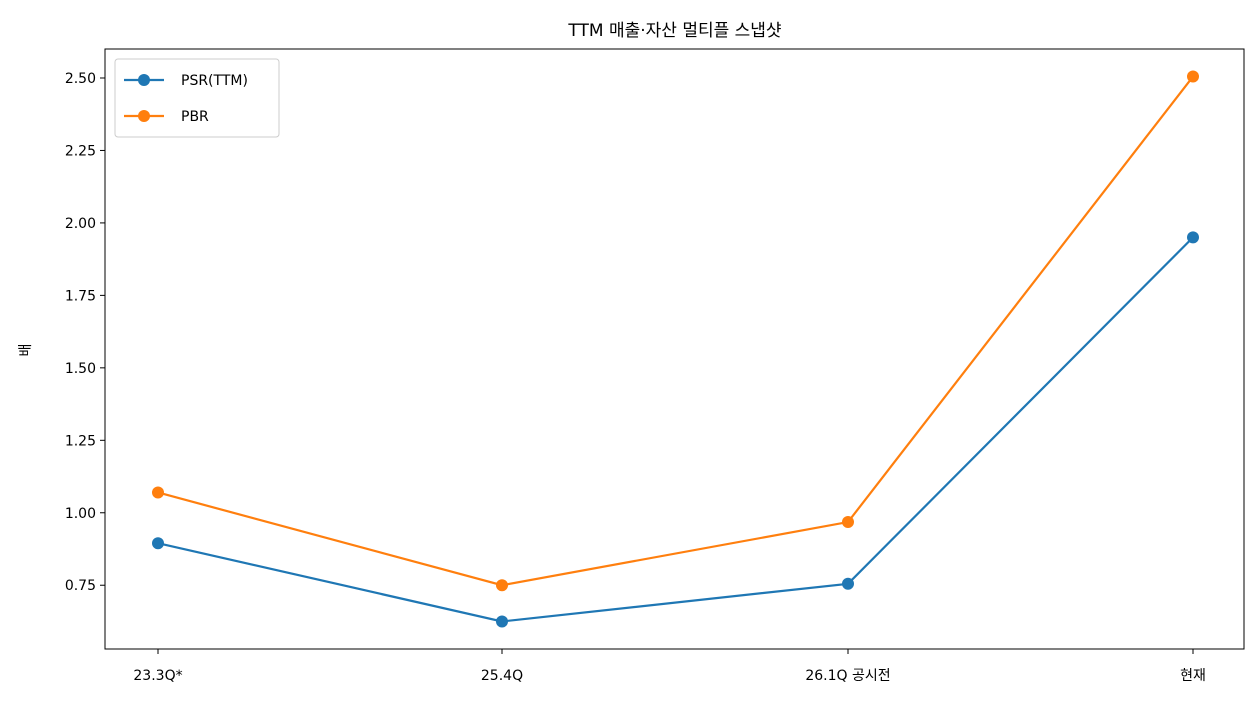  Describe the element at coordinates (1193, 676) in the screenshot. I see `x-tick-label: 현재` at that location.